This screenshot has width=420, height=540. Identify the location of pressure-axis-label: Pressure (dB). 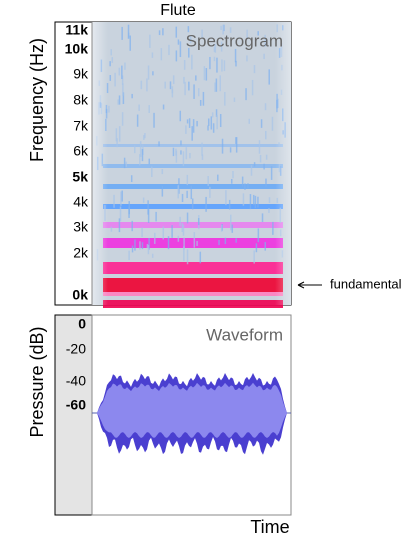
(37, 381).